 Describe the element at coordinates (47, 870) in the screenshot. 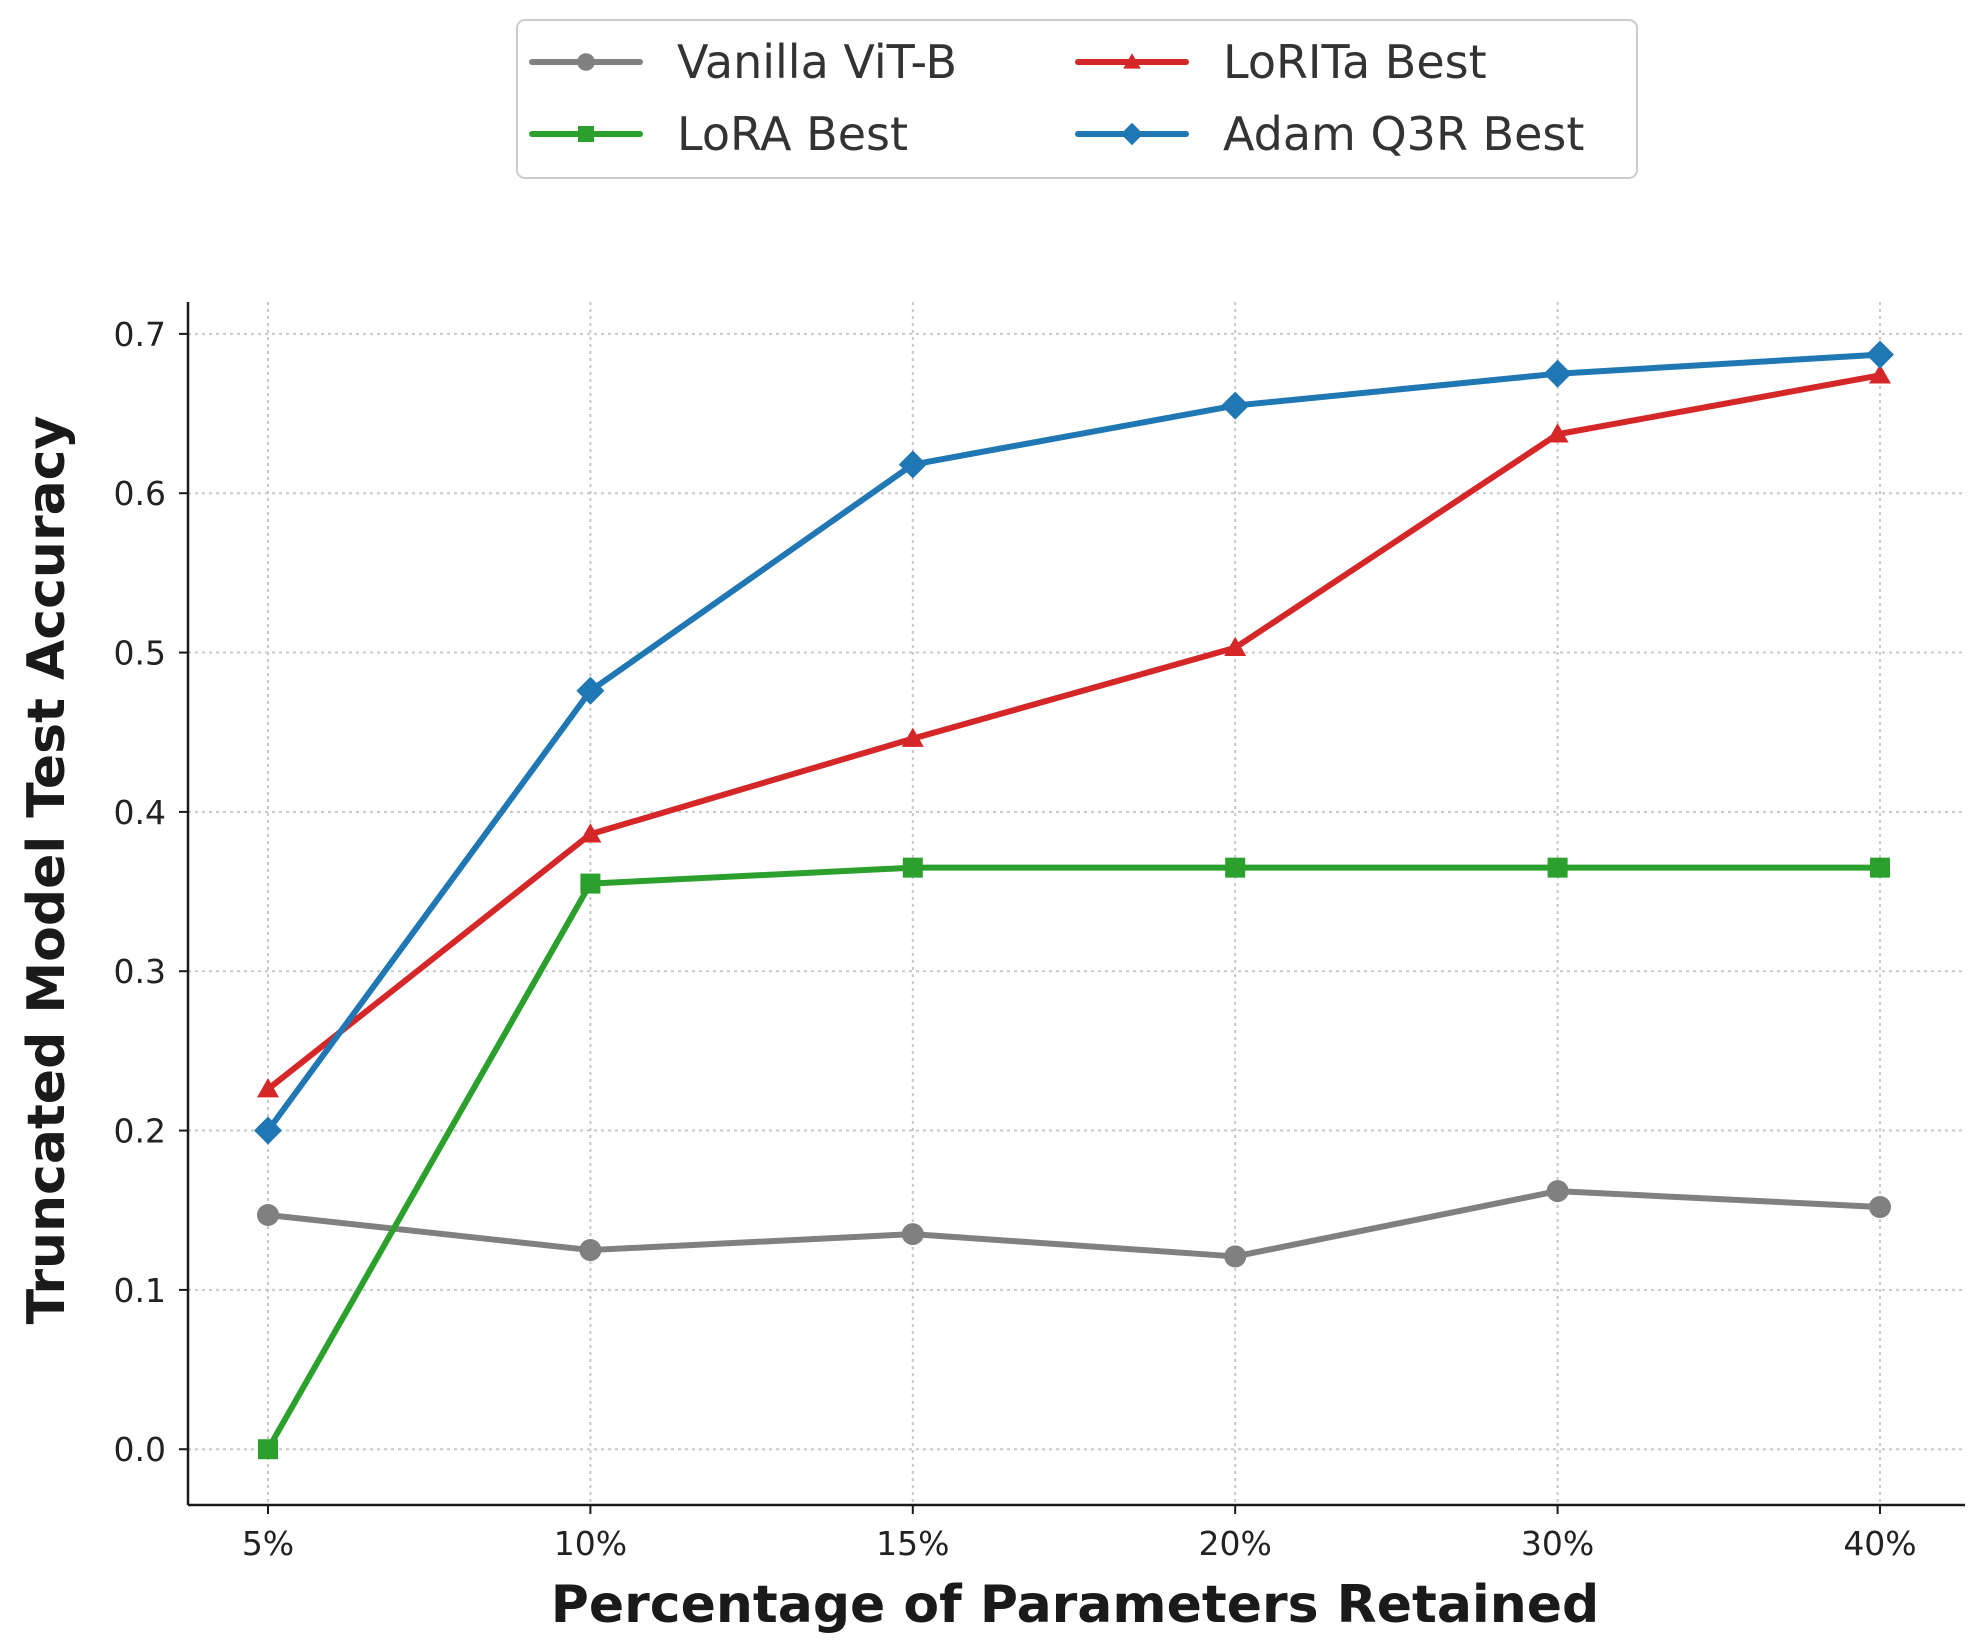

I see `y-axis-title: Truncated Model Test Accuracy` at that location.